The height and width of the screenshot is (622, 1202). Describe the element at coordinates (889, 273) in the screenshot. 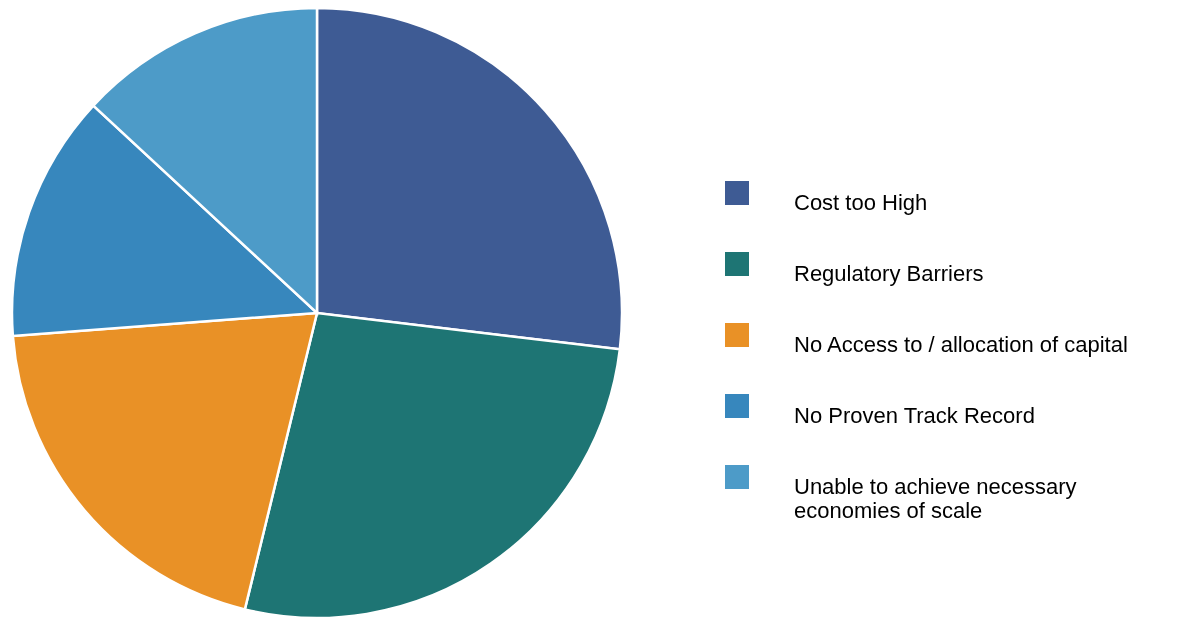

I see `legend-label: Regulatory Barriers` at that location.